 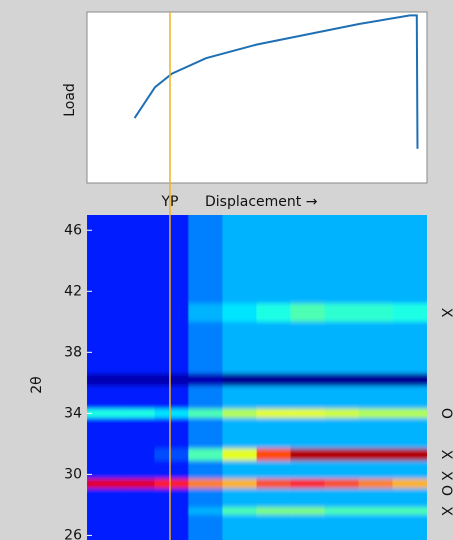 What do you see at coordinates (73, 291) in the screenshot?
I see `y-tick-label: 42` at bounding box center [73, 291].